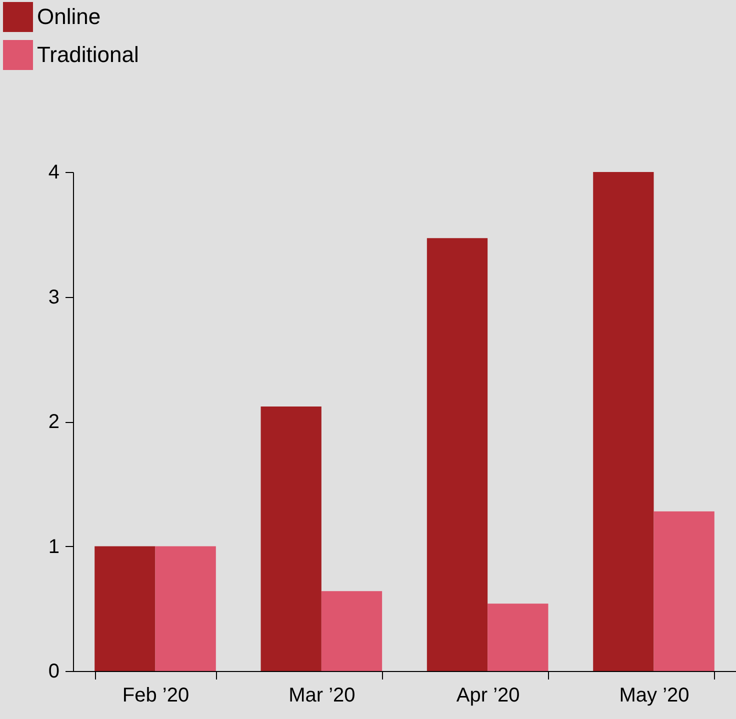  What do you see at coordinates (88, 54) in the screenshot?
I see `legend-label: Traditional` at bounding box center [88, 54].